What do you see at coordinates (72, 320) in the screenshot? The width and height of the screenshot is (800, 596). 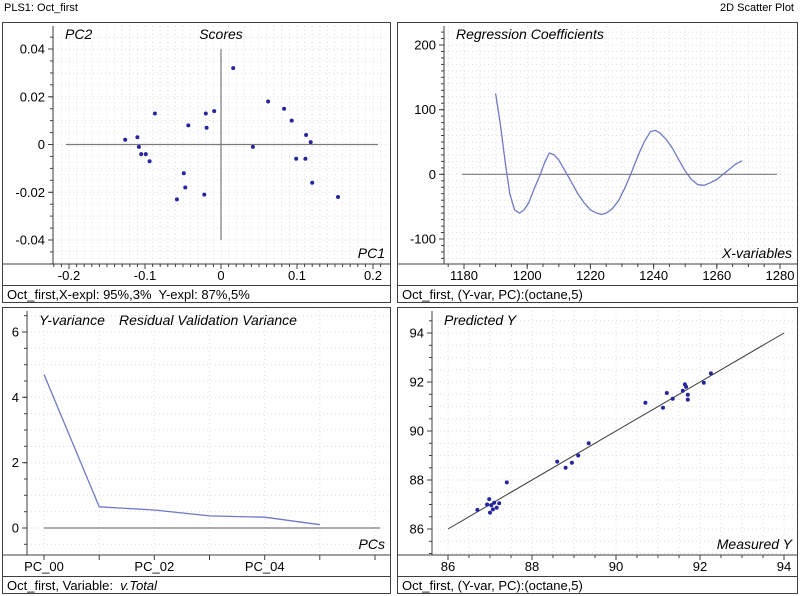 I see `svg-text: Y-variance` at bounding box center [72, 320].